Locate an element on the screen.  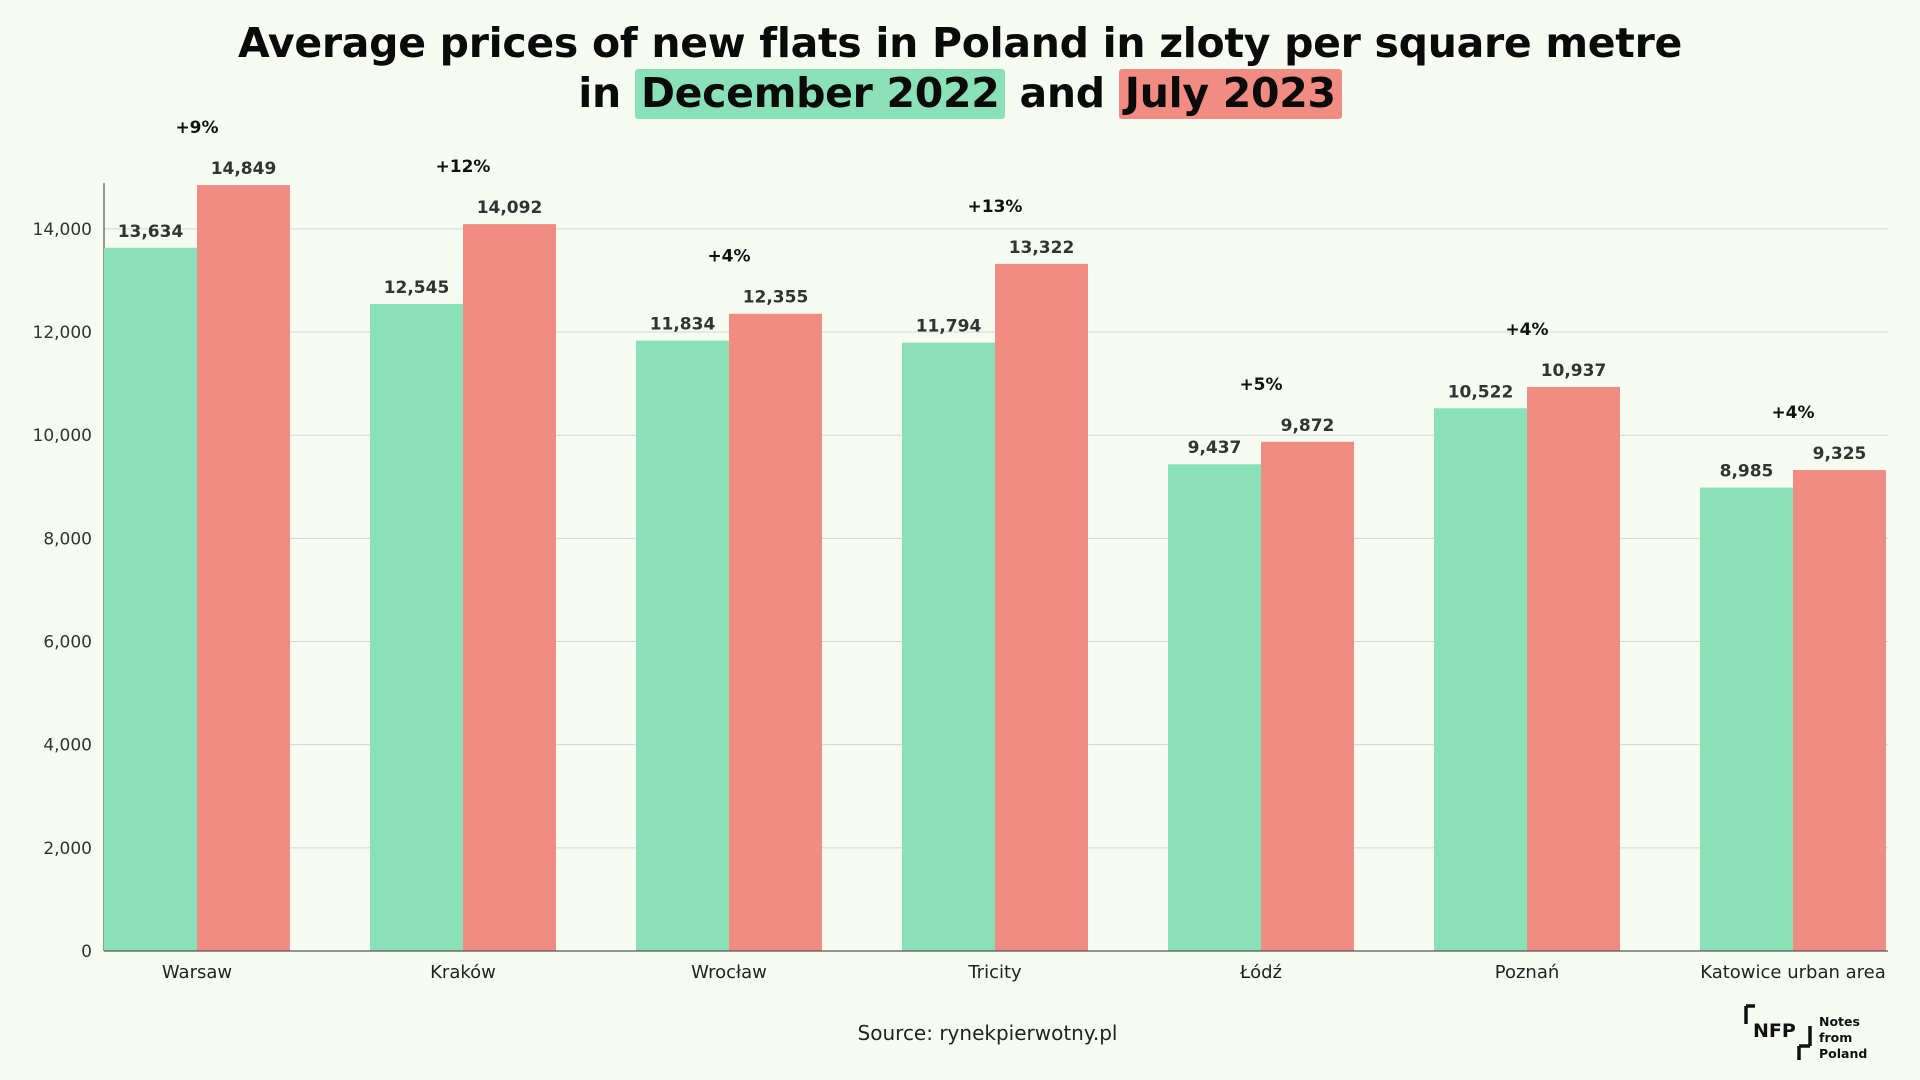
data-label-july-2023: 13,322 is located at coordinates (1042, 248).